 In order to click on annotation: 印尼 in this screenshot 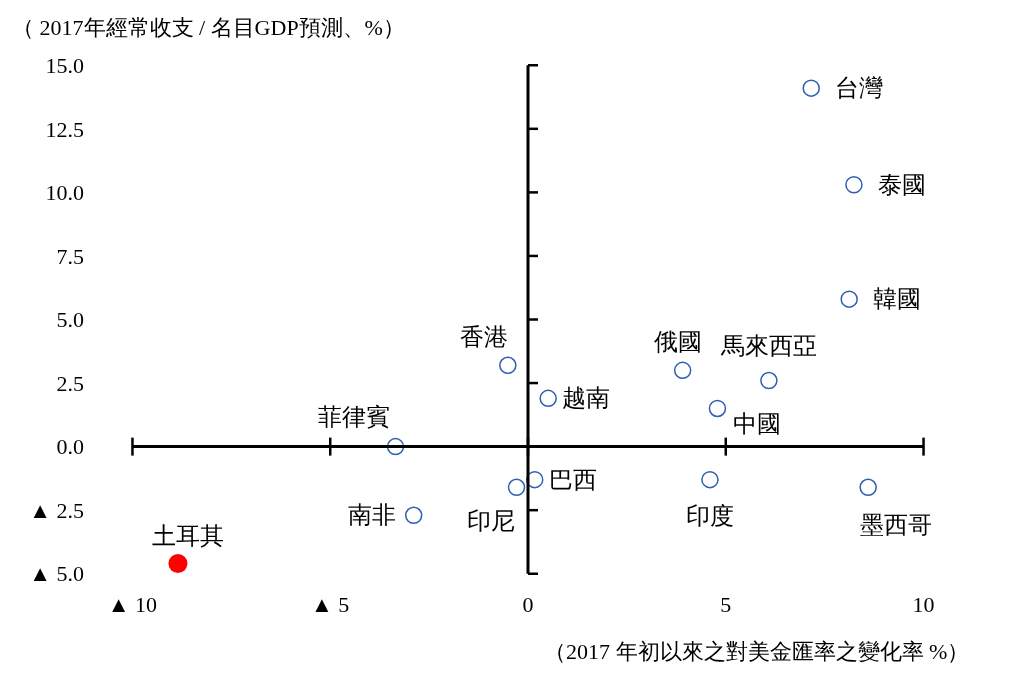, I will do `click(491, 521)`.